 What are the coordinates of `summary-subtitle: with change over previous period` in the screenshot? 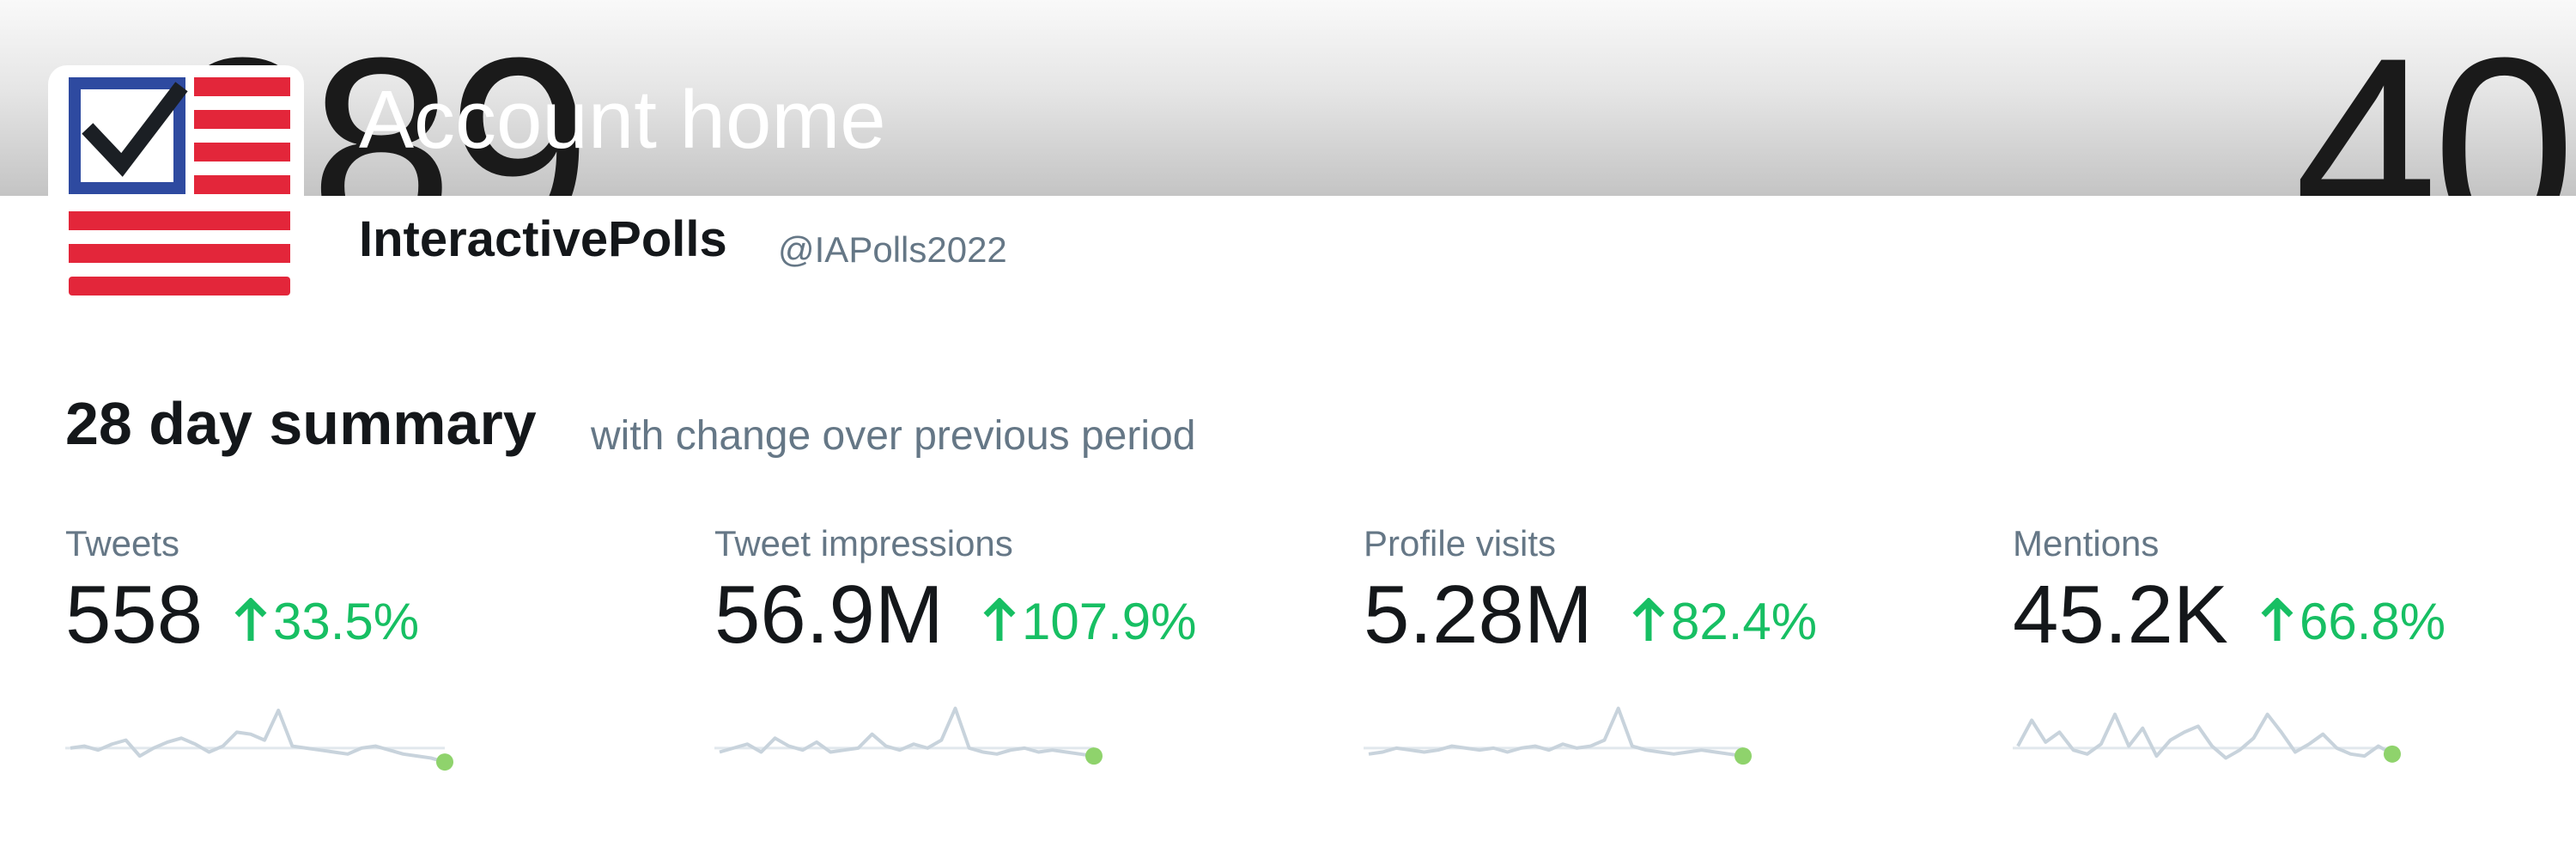 It's located at (893, 436).